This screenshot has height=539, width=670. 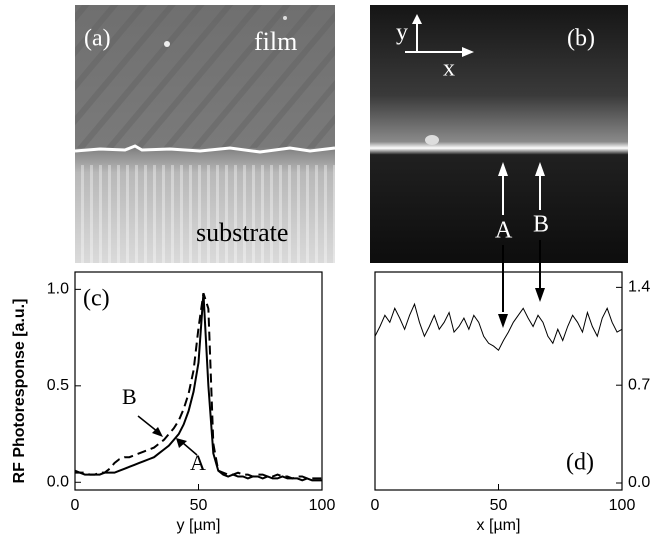 I want to click on panel-label: (b), so click(x=581, y=39).